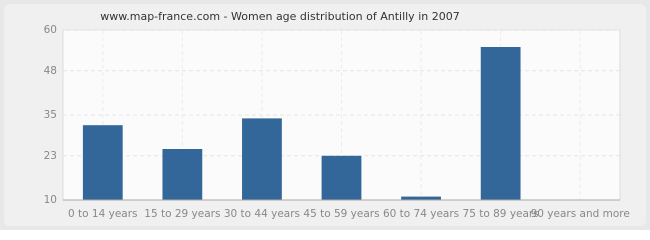 The width and height of the screenshot is (650, 240). I want to click on y-tick-label: 60, so click(50, 30).